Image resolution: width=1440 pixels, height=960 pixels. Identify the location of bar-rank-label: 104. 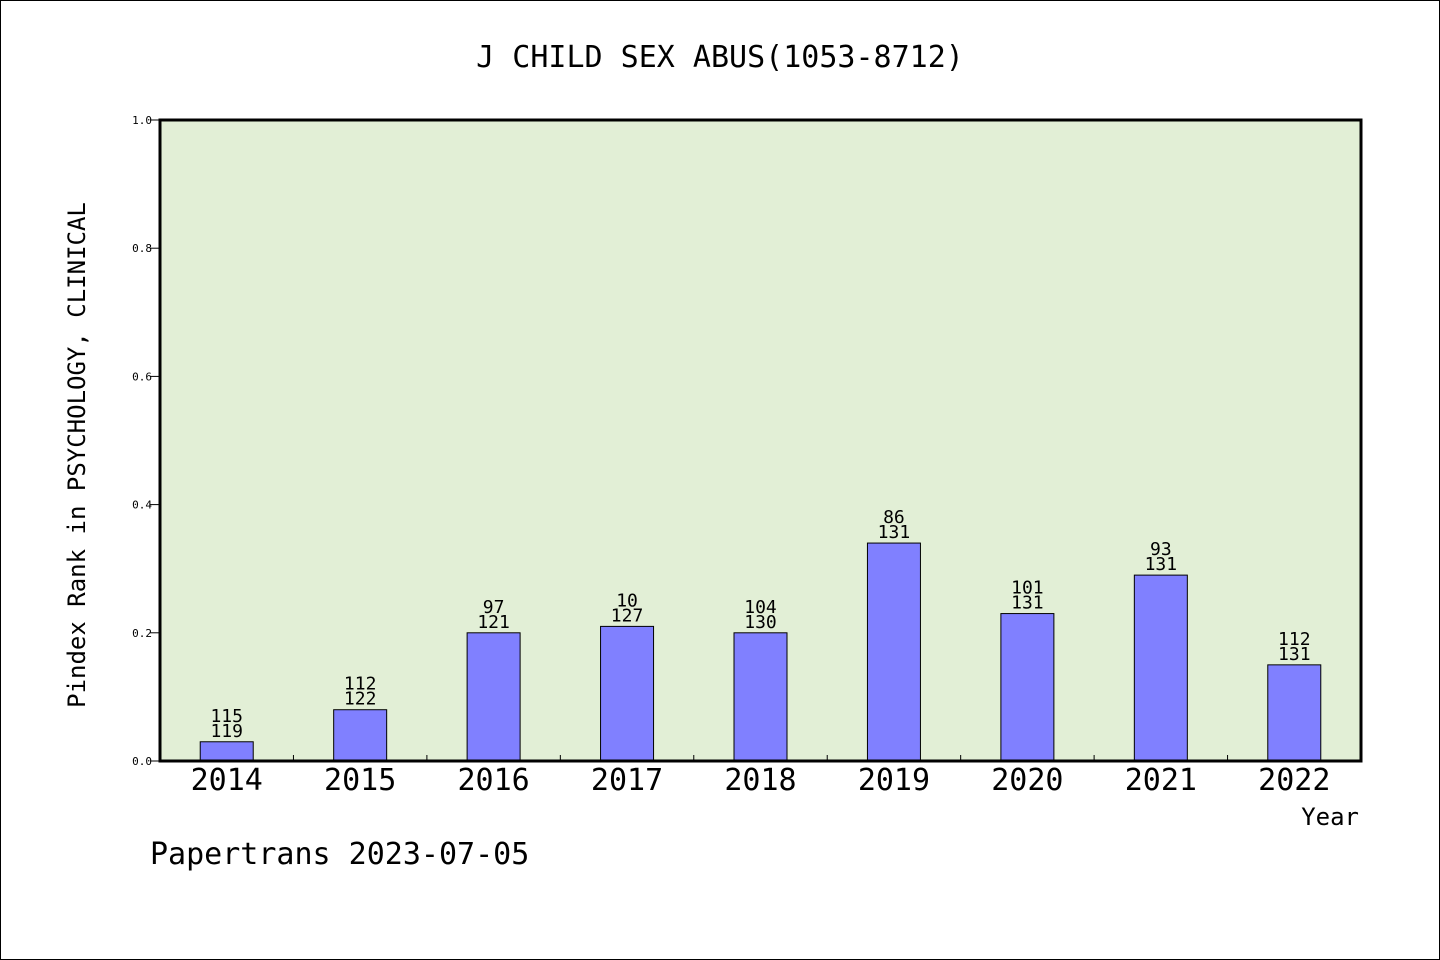
(760, 607).